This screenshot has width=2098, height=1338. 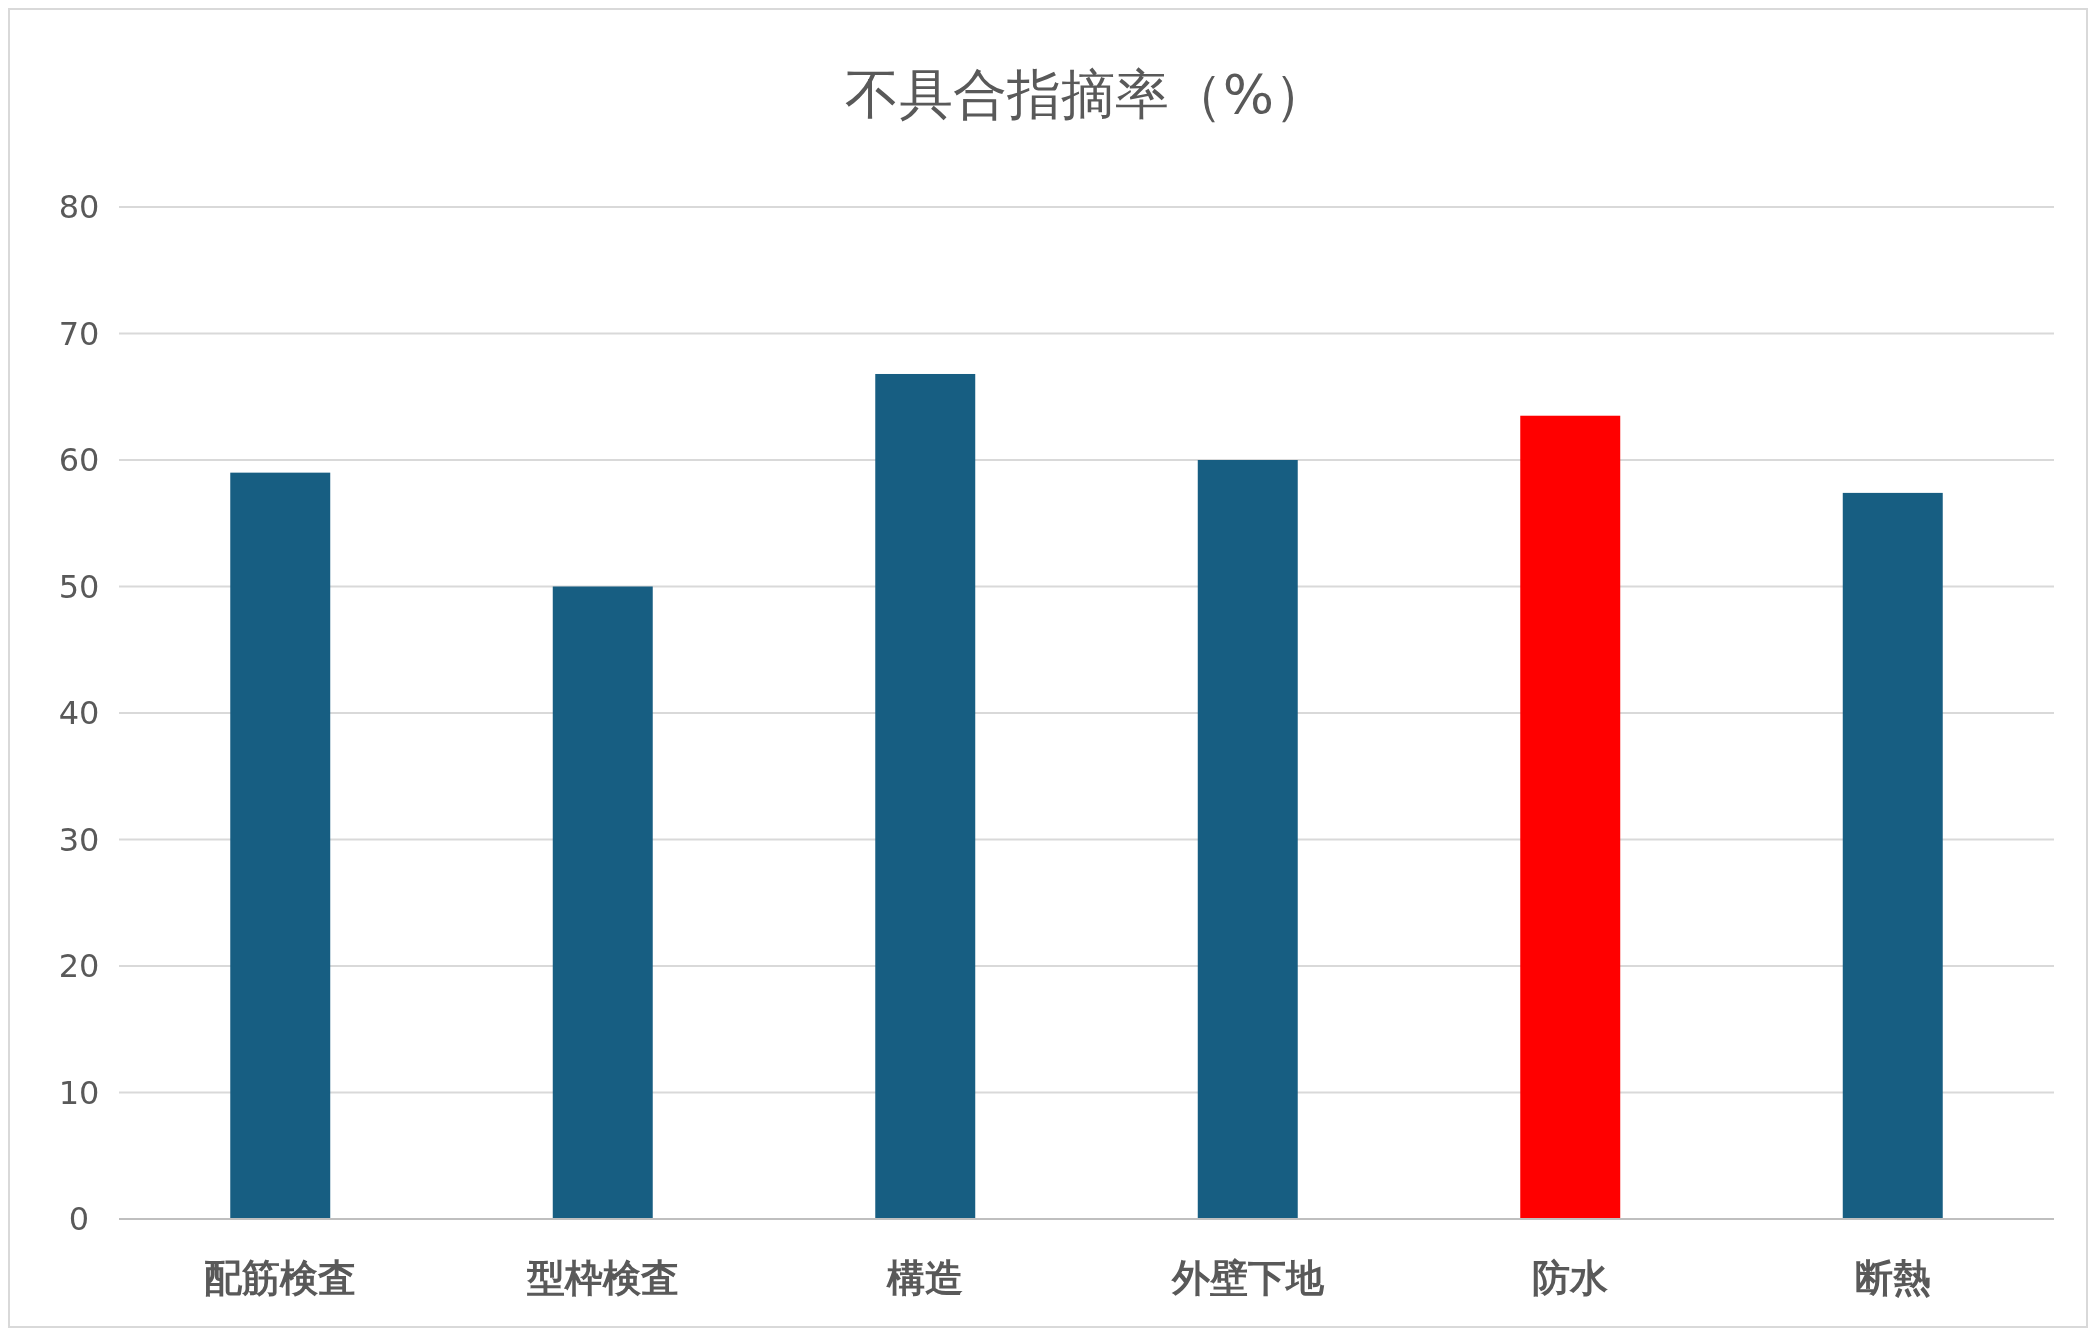 I want to click on y-tick-label: 50, so click(x=79, y=586).